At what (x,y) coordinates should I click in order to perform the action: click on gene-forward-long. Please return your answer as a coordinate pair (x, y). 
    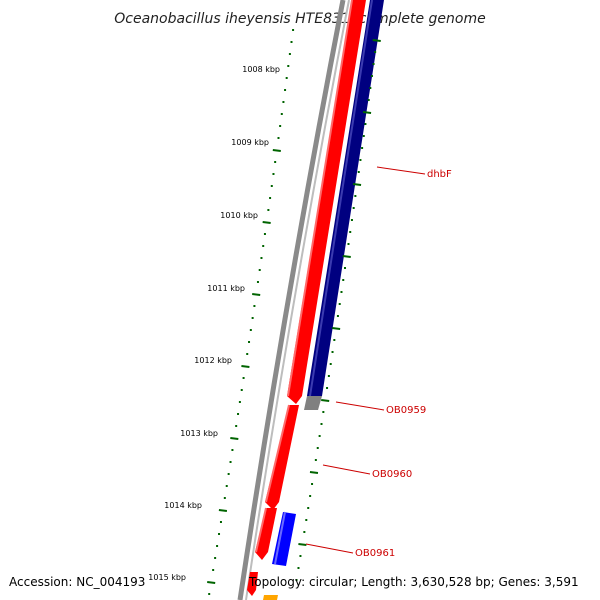
    Looking at the image, I should click on (326, 202).